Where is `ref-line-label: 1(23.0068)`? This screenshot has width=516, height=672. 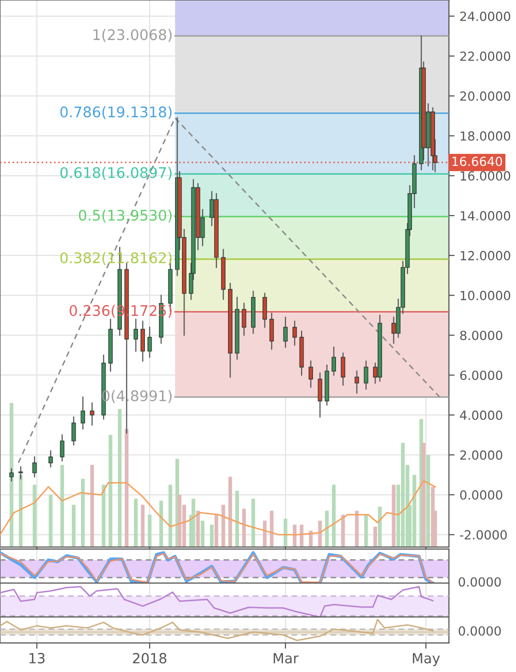
ref-line-label: 1(23.0068) is located at coordinates (132, 35).